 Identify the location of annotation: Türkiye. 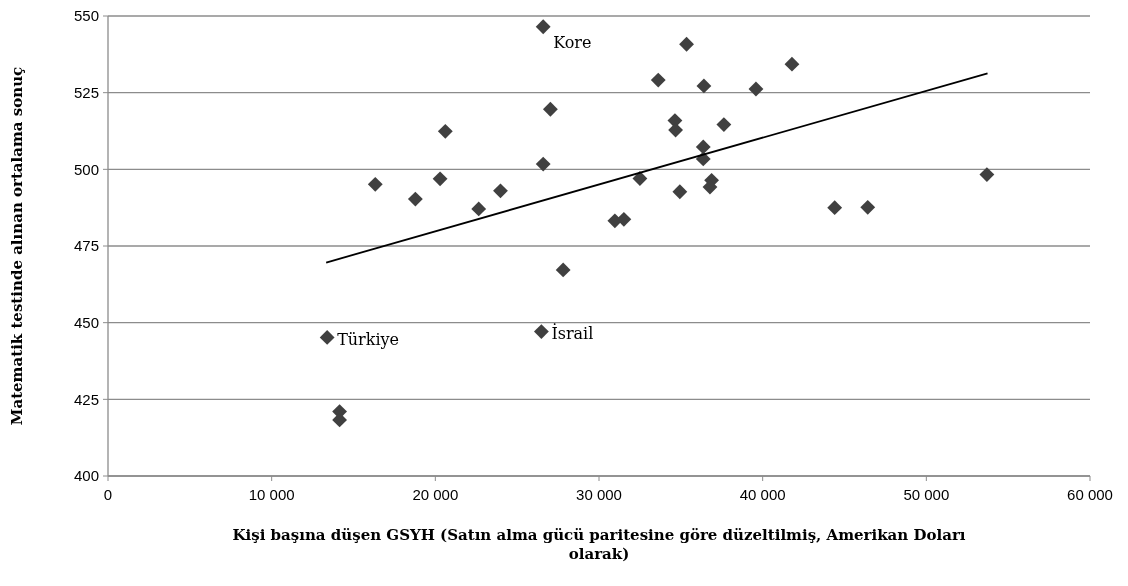
(368, 339).